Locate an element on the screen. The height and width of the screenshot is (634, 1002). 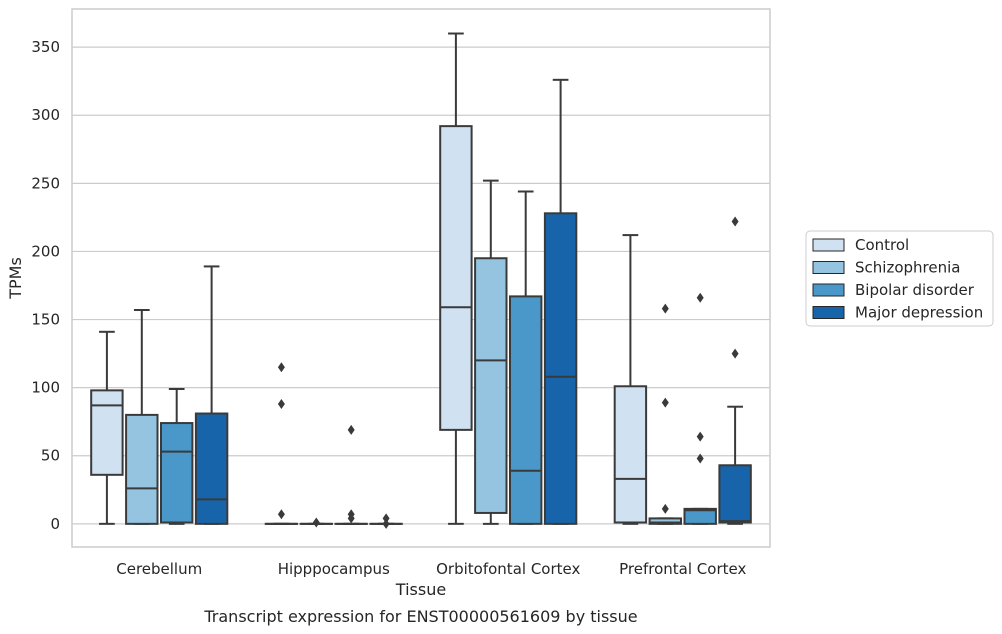
y-tick-label: 0 is located at coordinates (55, 524).